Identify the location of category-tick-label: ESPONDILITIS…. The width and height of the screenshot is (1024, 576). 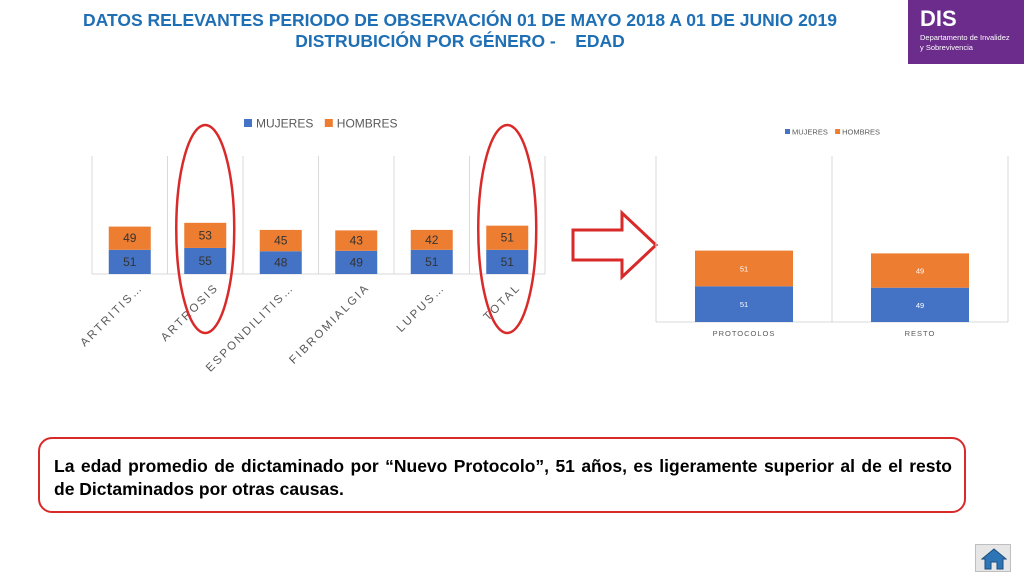
(250, 328).